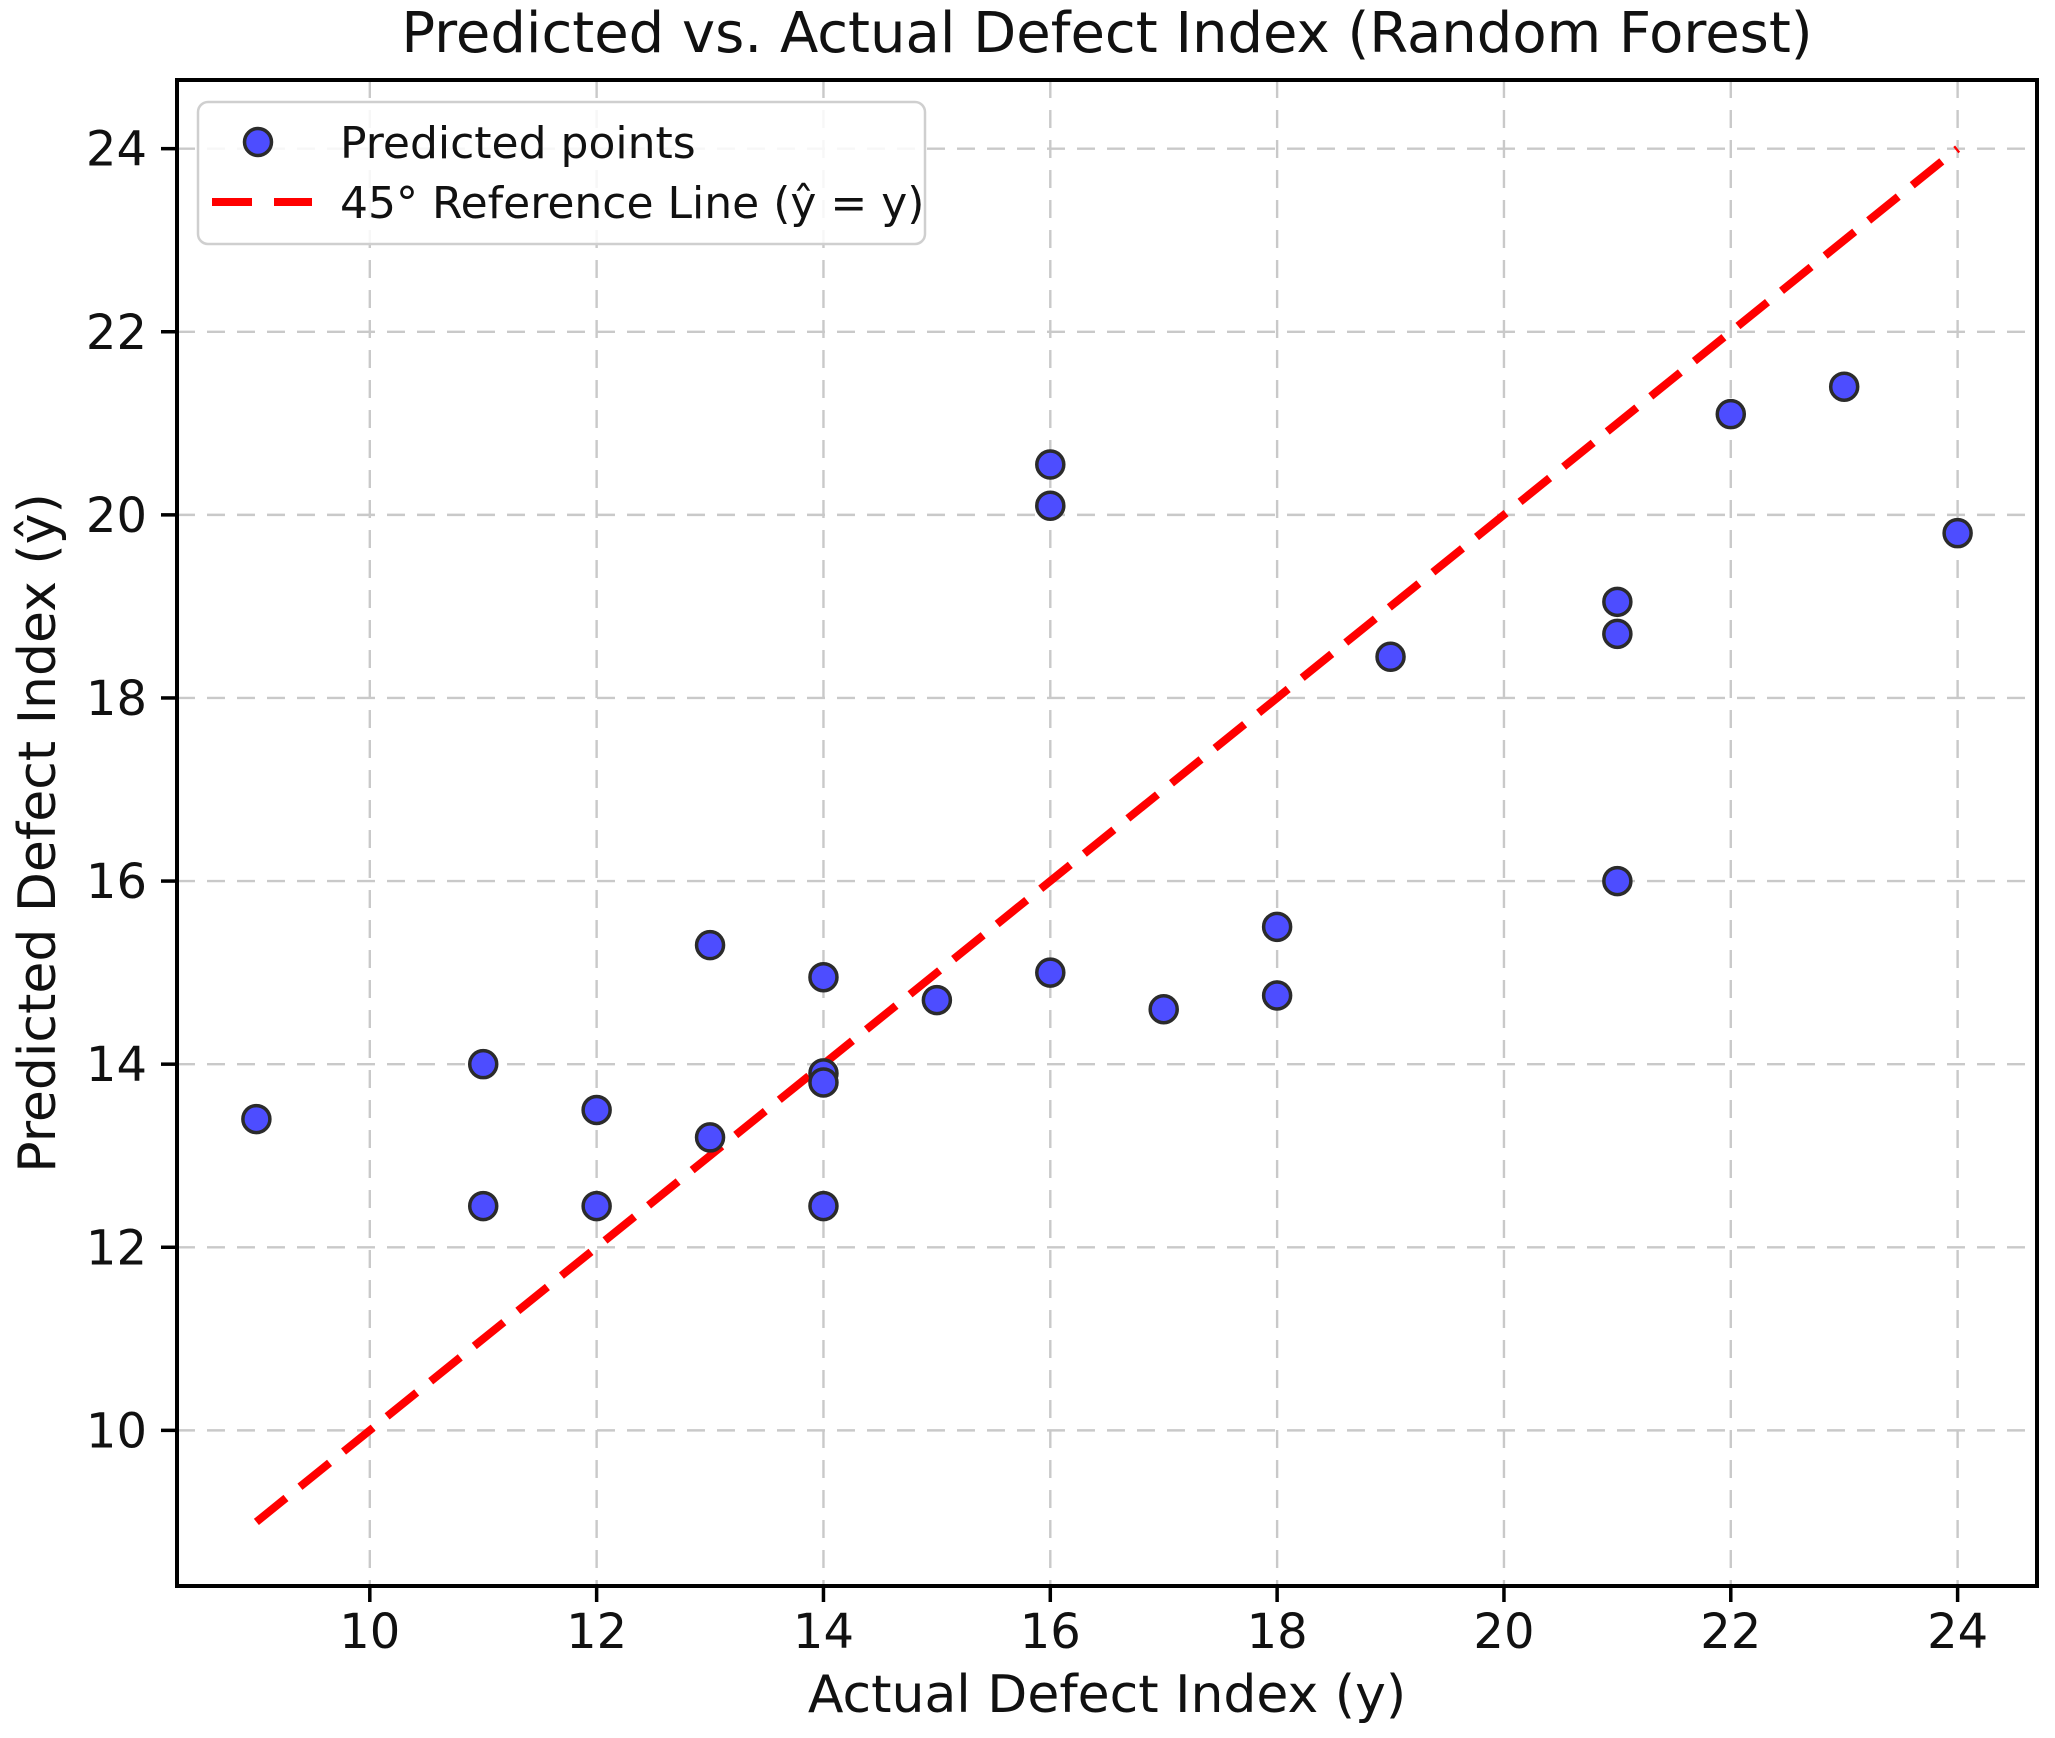 The height and width of the screenshot is (1738, 2055). What do you see at coordinates (1957, 1632) in the screenshot?
I see `x-tick-label: 24` at bounding box center [1957, 1632].